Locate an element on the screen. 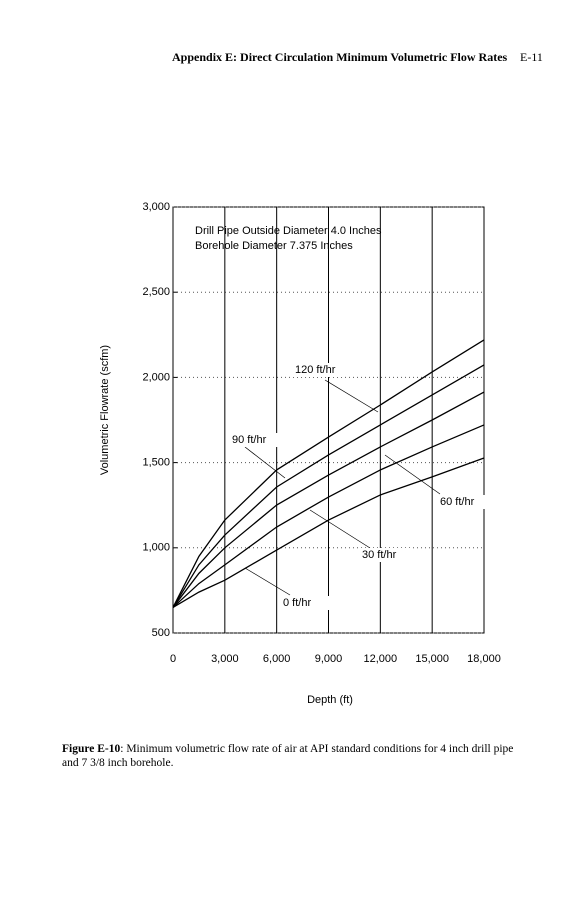 The width and height of the screenshot is (582, 900). series-label: 120 ft/hr is located at coordinates (315, 370).